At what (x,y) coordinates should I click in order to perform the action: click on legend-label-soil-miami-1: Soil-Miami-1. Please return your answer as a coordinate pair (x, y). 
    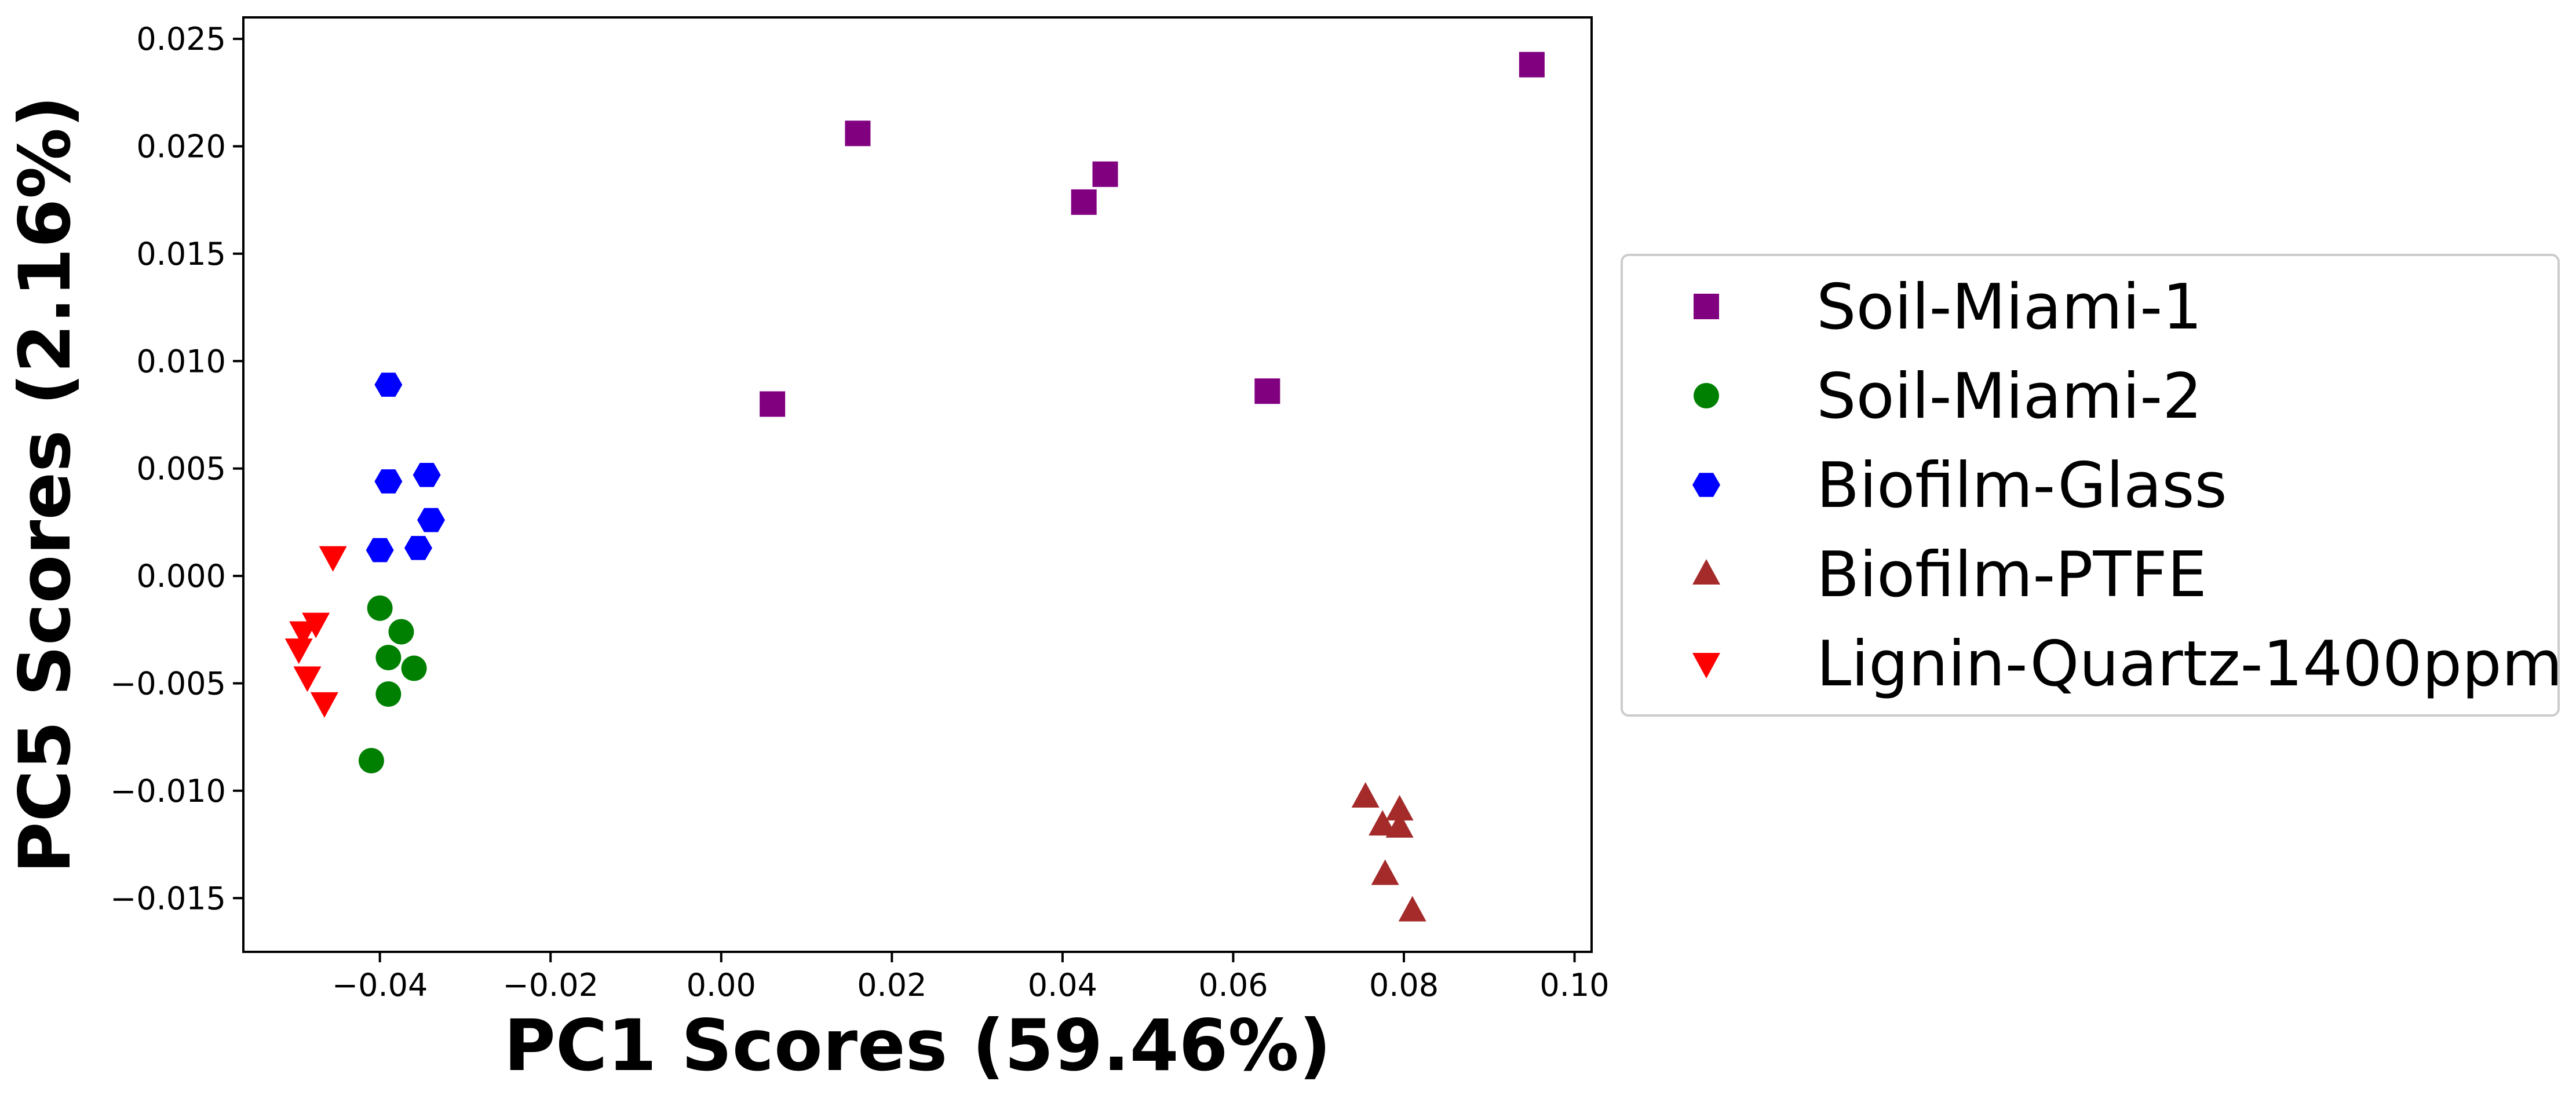
    Looking at the image, I should click on (2009, 308).